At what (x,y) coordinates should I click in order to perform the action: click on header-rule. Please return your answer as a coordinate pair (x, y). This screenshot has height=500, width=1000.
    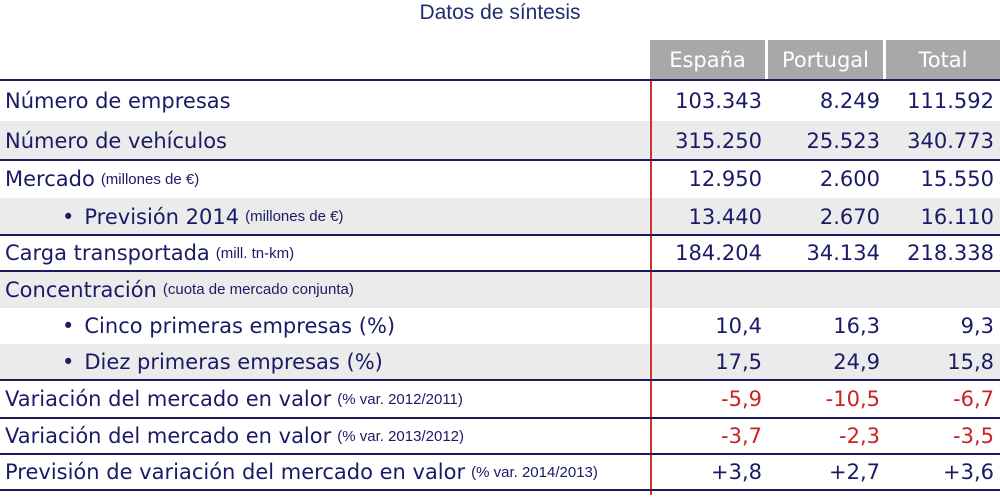
    Looking at the image, I should click on (500, 80).